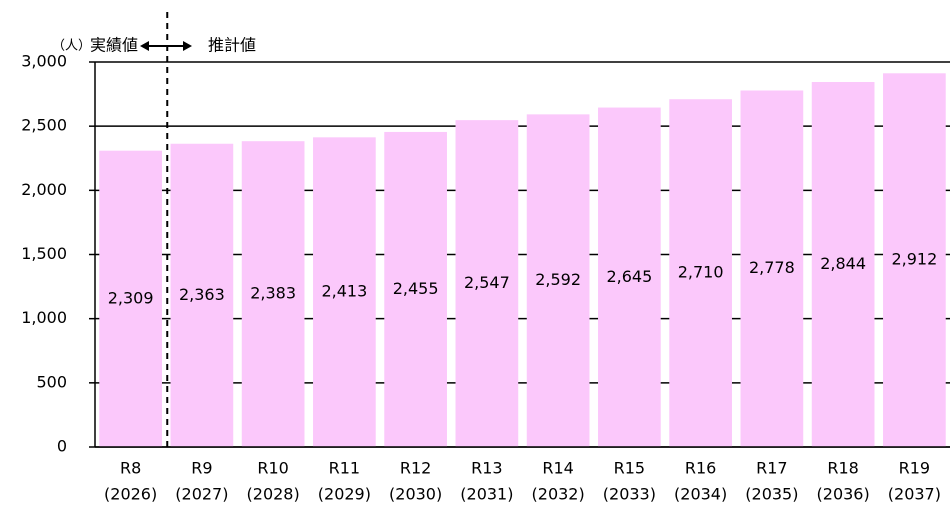 The image size is (950, 511). I want to click on data-label: 2,645, so click(629, 276).